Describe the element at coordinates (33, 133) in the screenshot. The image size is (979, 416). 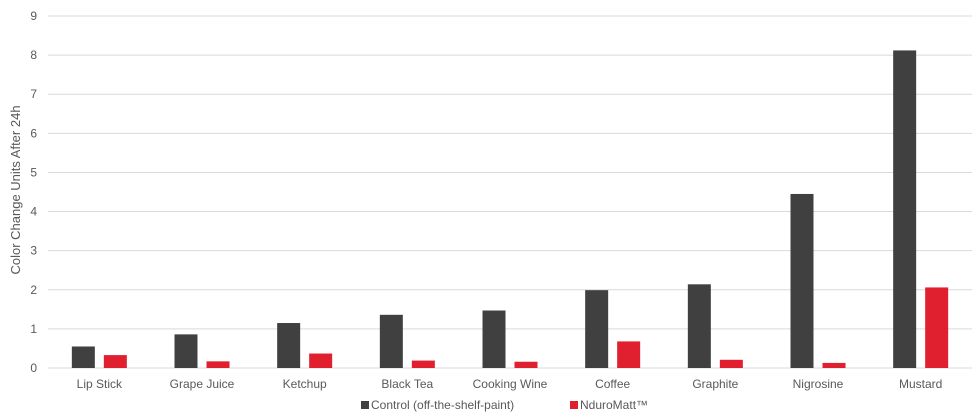
I see `y-tick-label: 6` at that location.